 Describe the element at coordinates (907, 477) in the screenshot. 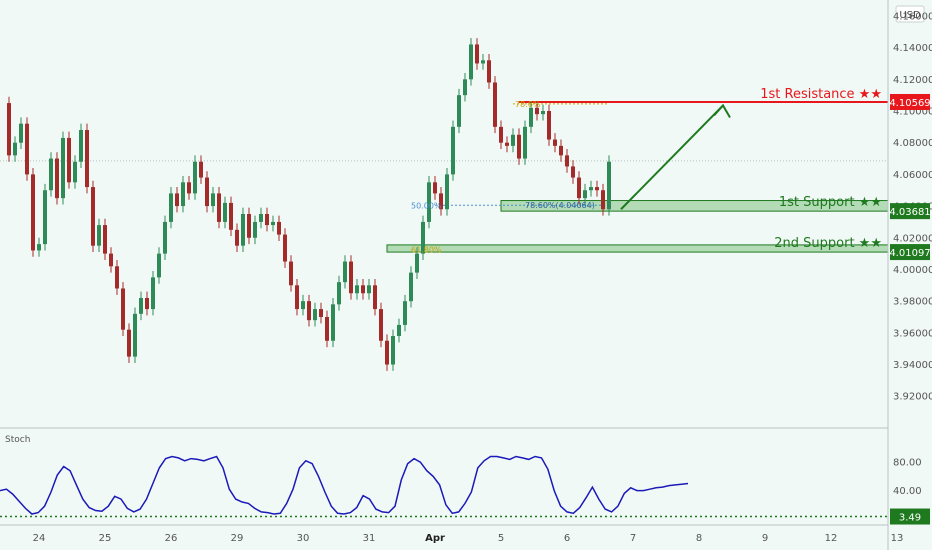

I see `stoch-y-axis: 80.00 40.00` at that location.